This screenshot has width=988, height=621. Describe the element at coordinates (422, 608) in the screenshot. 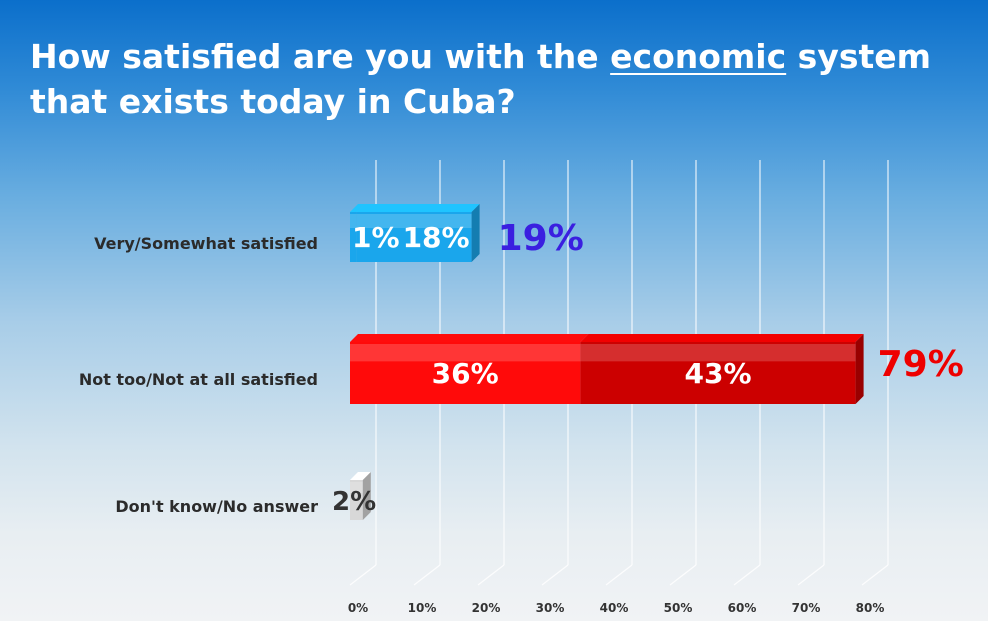

I see `x-tick-label: 10%` at that location.